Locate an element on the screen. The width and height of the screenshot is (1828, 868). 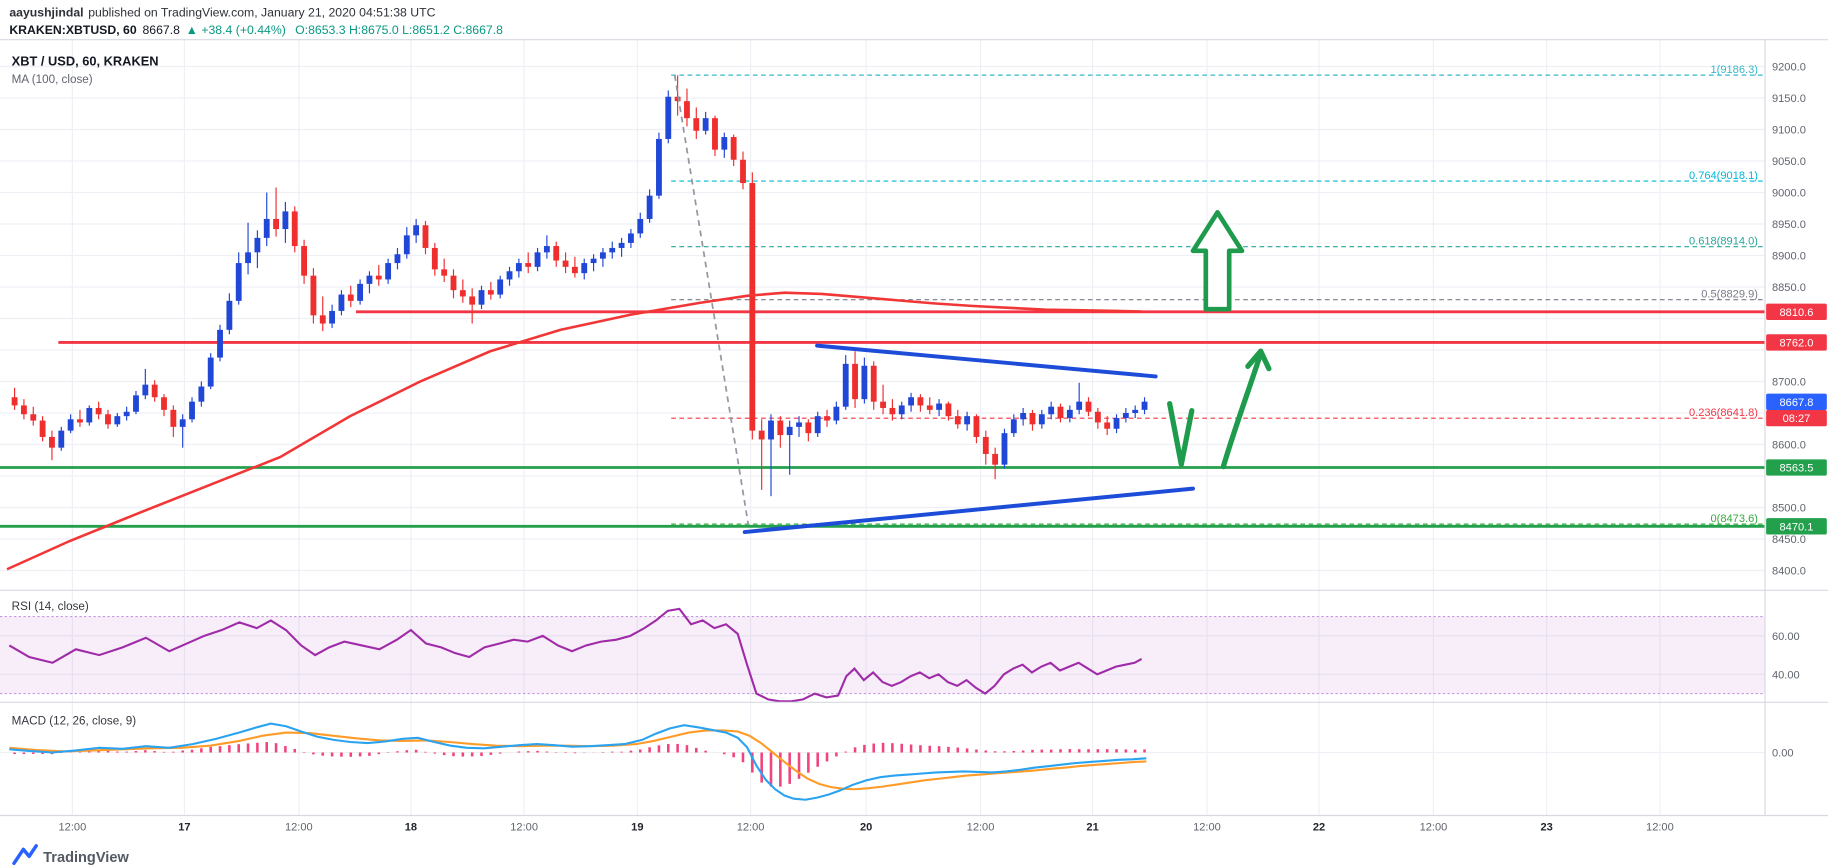
tradingview-watermark: TradingView is located at coordinates (70, 855).